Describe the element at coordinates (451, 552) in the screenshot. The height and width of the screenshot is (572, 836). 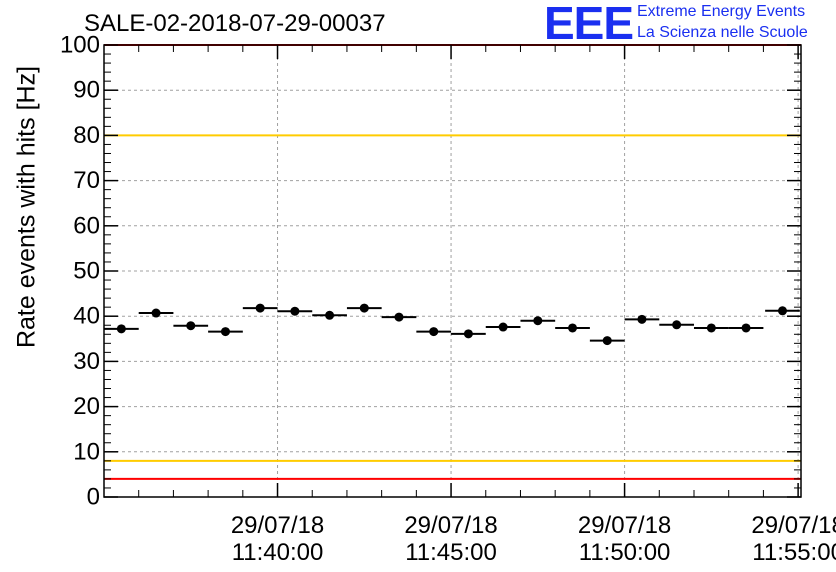
I see `x-tick-label-time: 11:45:00` at that location.